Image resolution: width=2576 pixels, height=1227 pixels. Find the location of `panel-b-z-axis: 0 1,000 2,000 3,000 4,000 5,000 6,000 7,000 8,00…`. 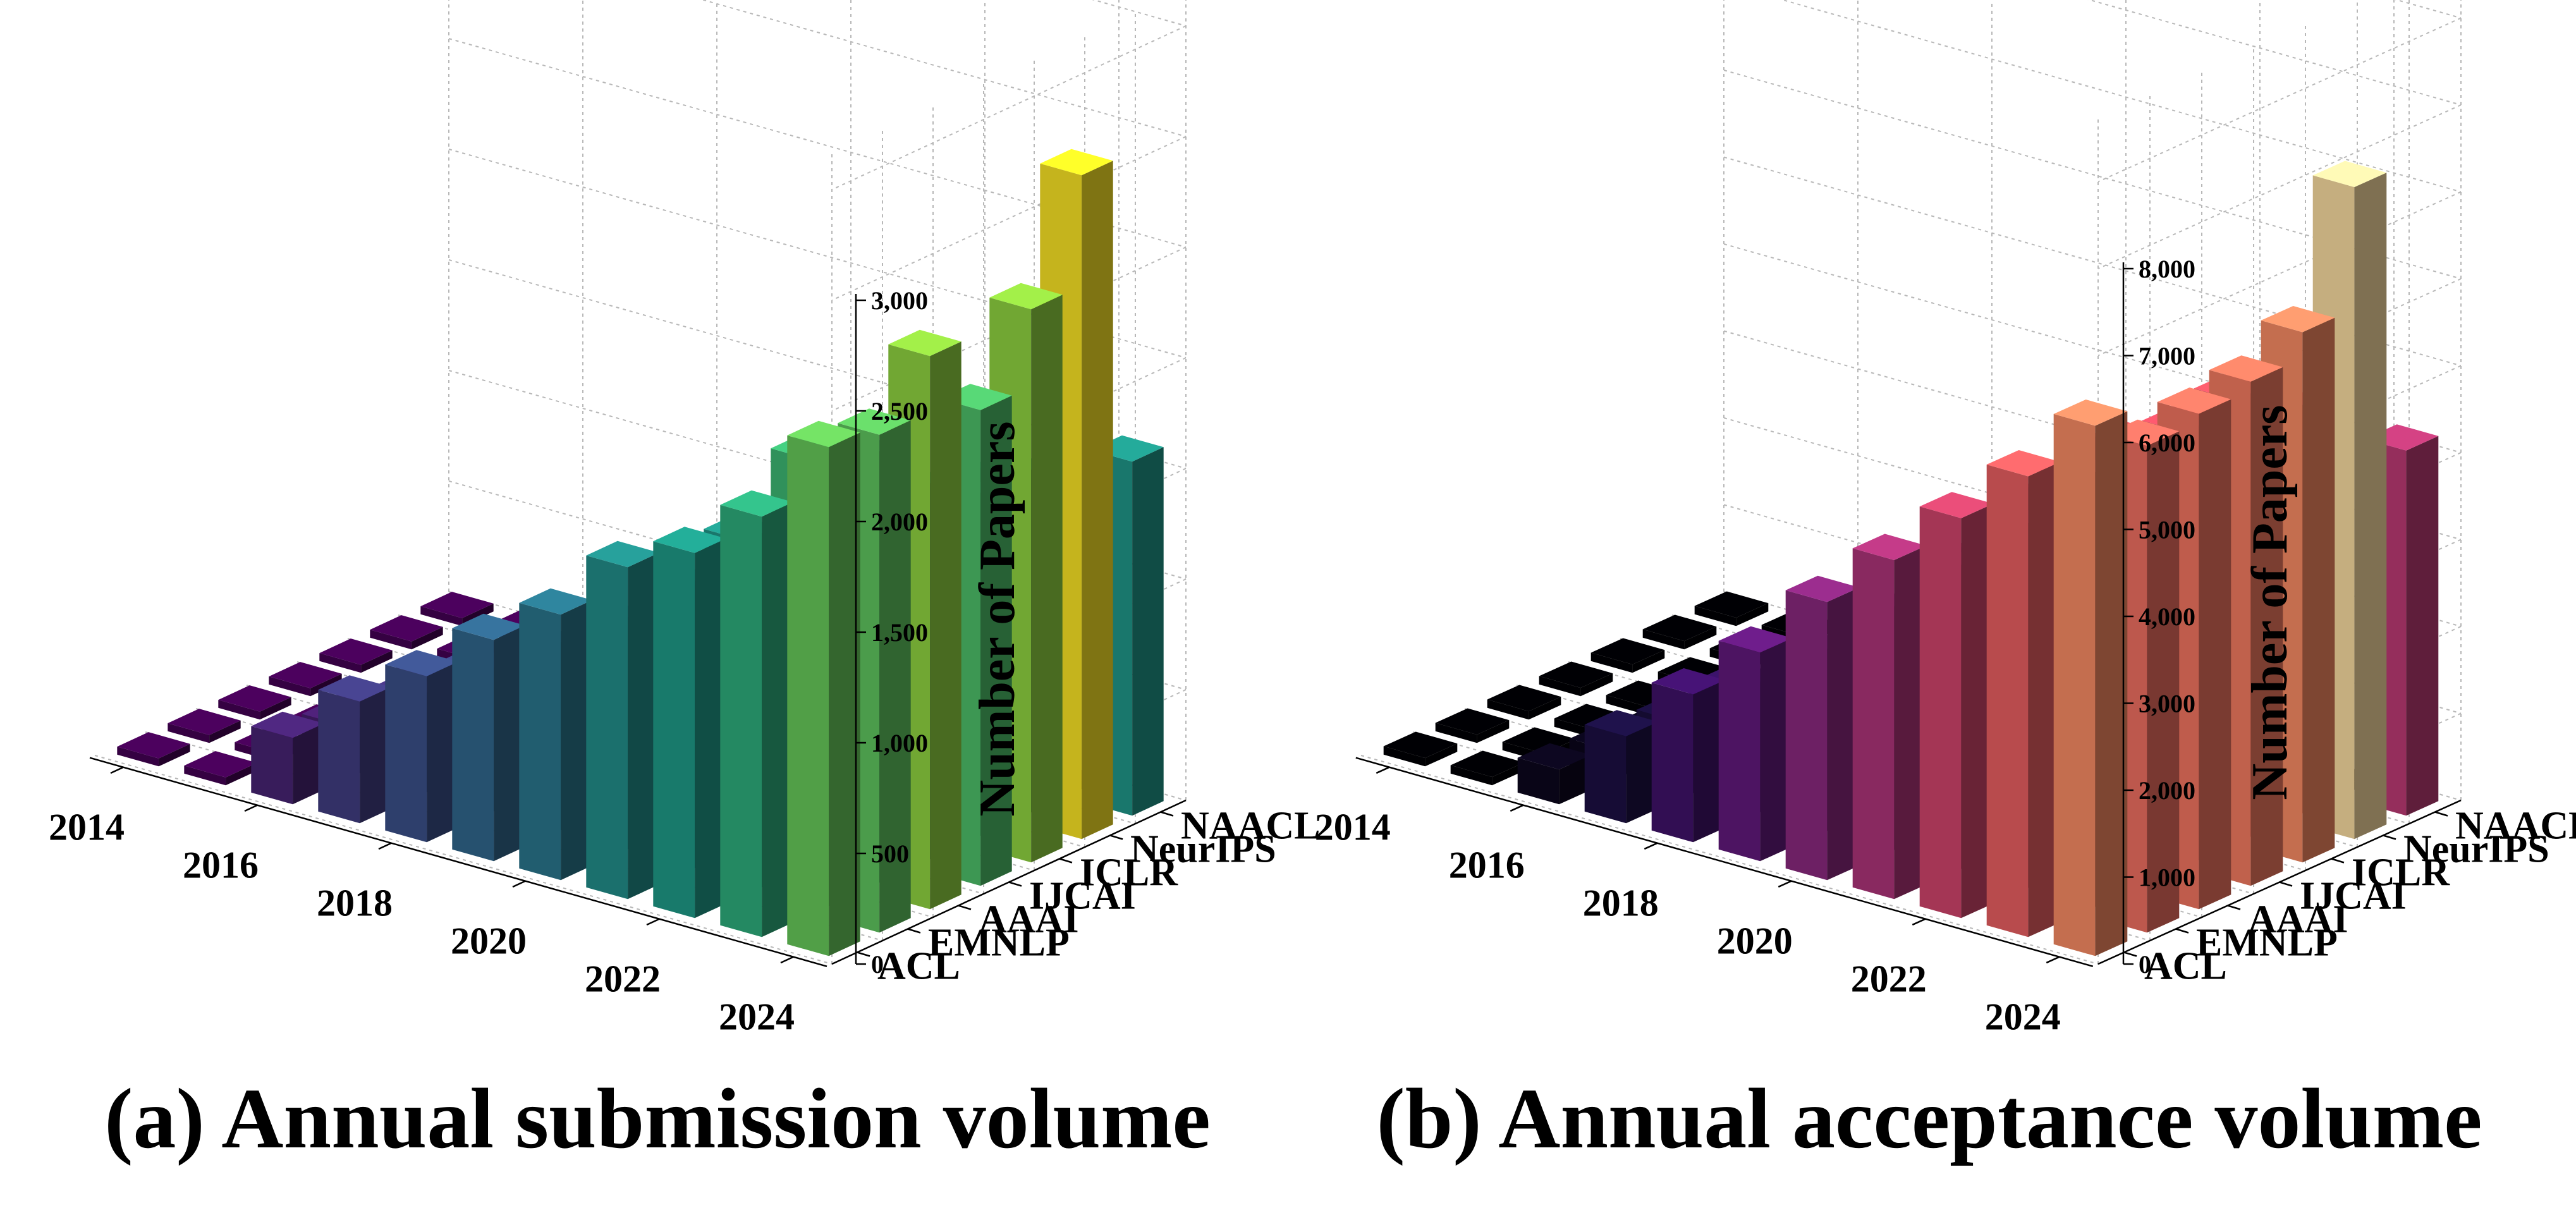

panel-b-z-axis: 0 1,000 2,000 3,000 4,000 5,000 6,000 7,000 8,00… is located at coordinates (2210, 617).